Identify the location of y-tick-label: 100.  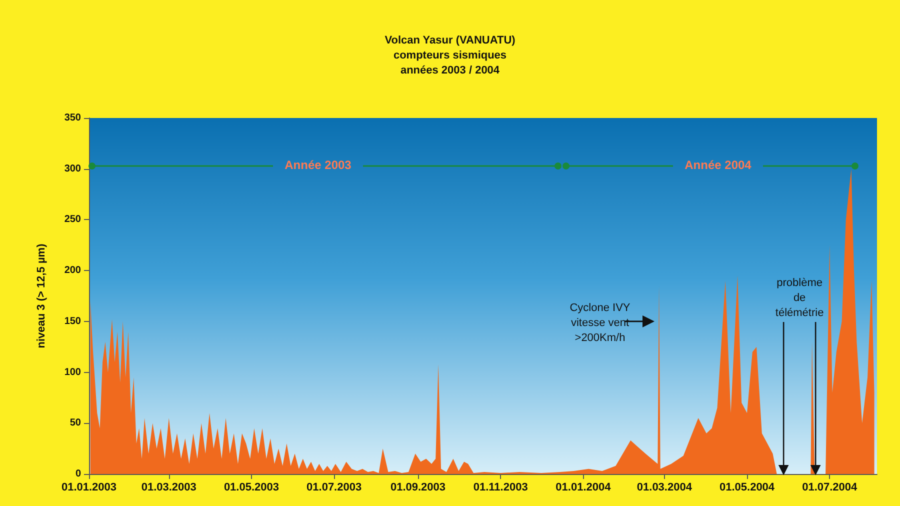
(73, 372).